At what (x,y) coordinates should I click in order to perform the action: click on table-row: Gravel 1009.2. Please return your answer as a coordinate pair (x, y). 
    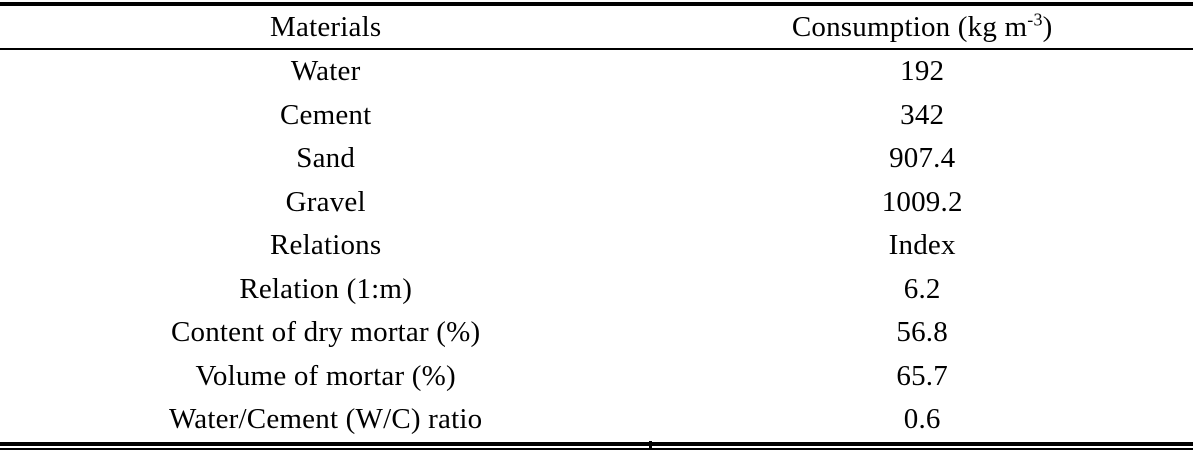
    Looking at the image, I should click on (596, 203).